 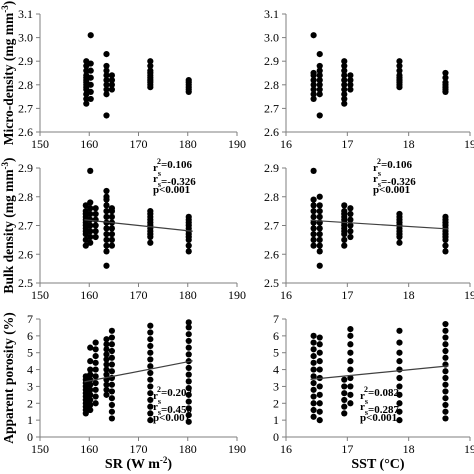 I want to click on stat-annotation-line: rs=-0.326, so click(x=394, y=181).